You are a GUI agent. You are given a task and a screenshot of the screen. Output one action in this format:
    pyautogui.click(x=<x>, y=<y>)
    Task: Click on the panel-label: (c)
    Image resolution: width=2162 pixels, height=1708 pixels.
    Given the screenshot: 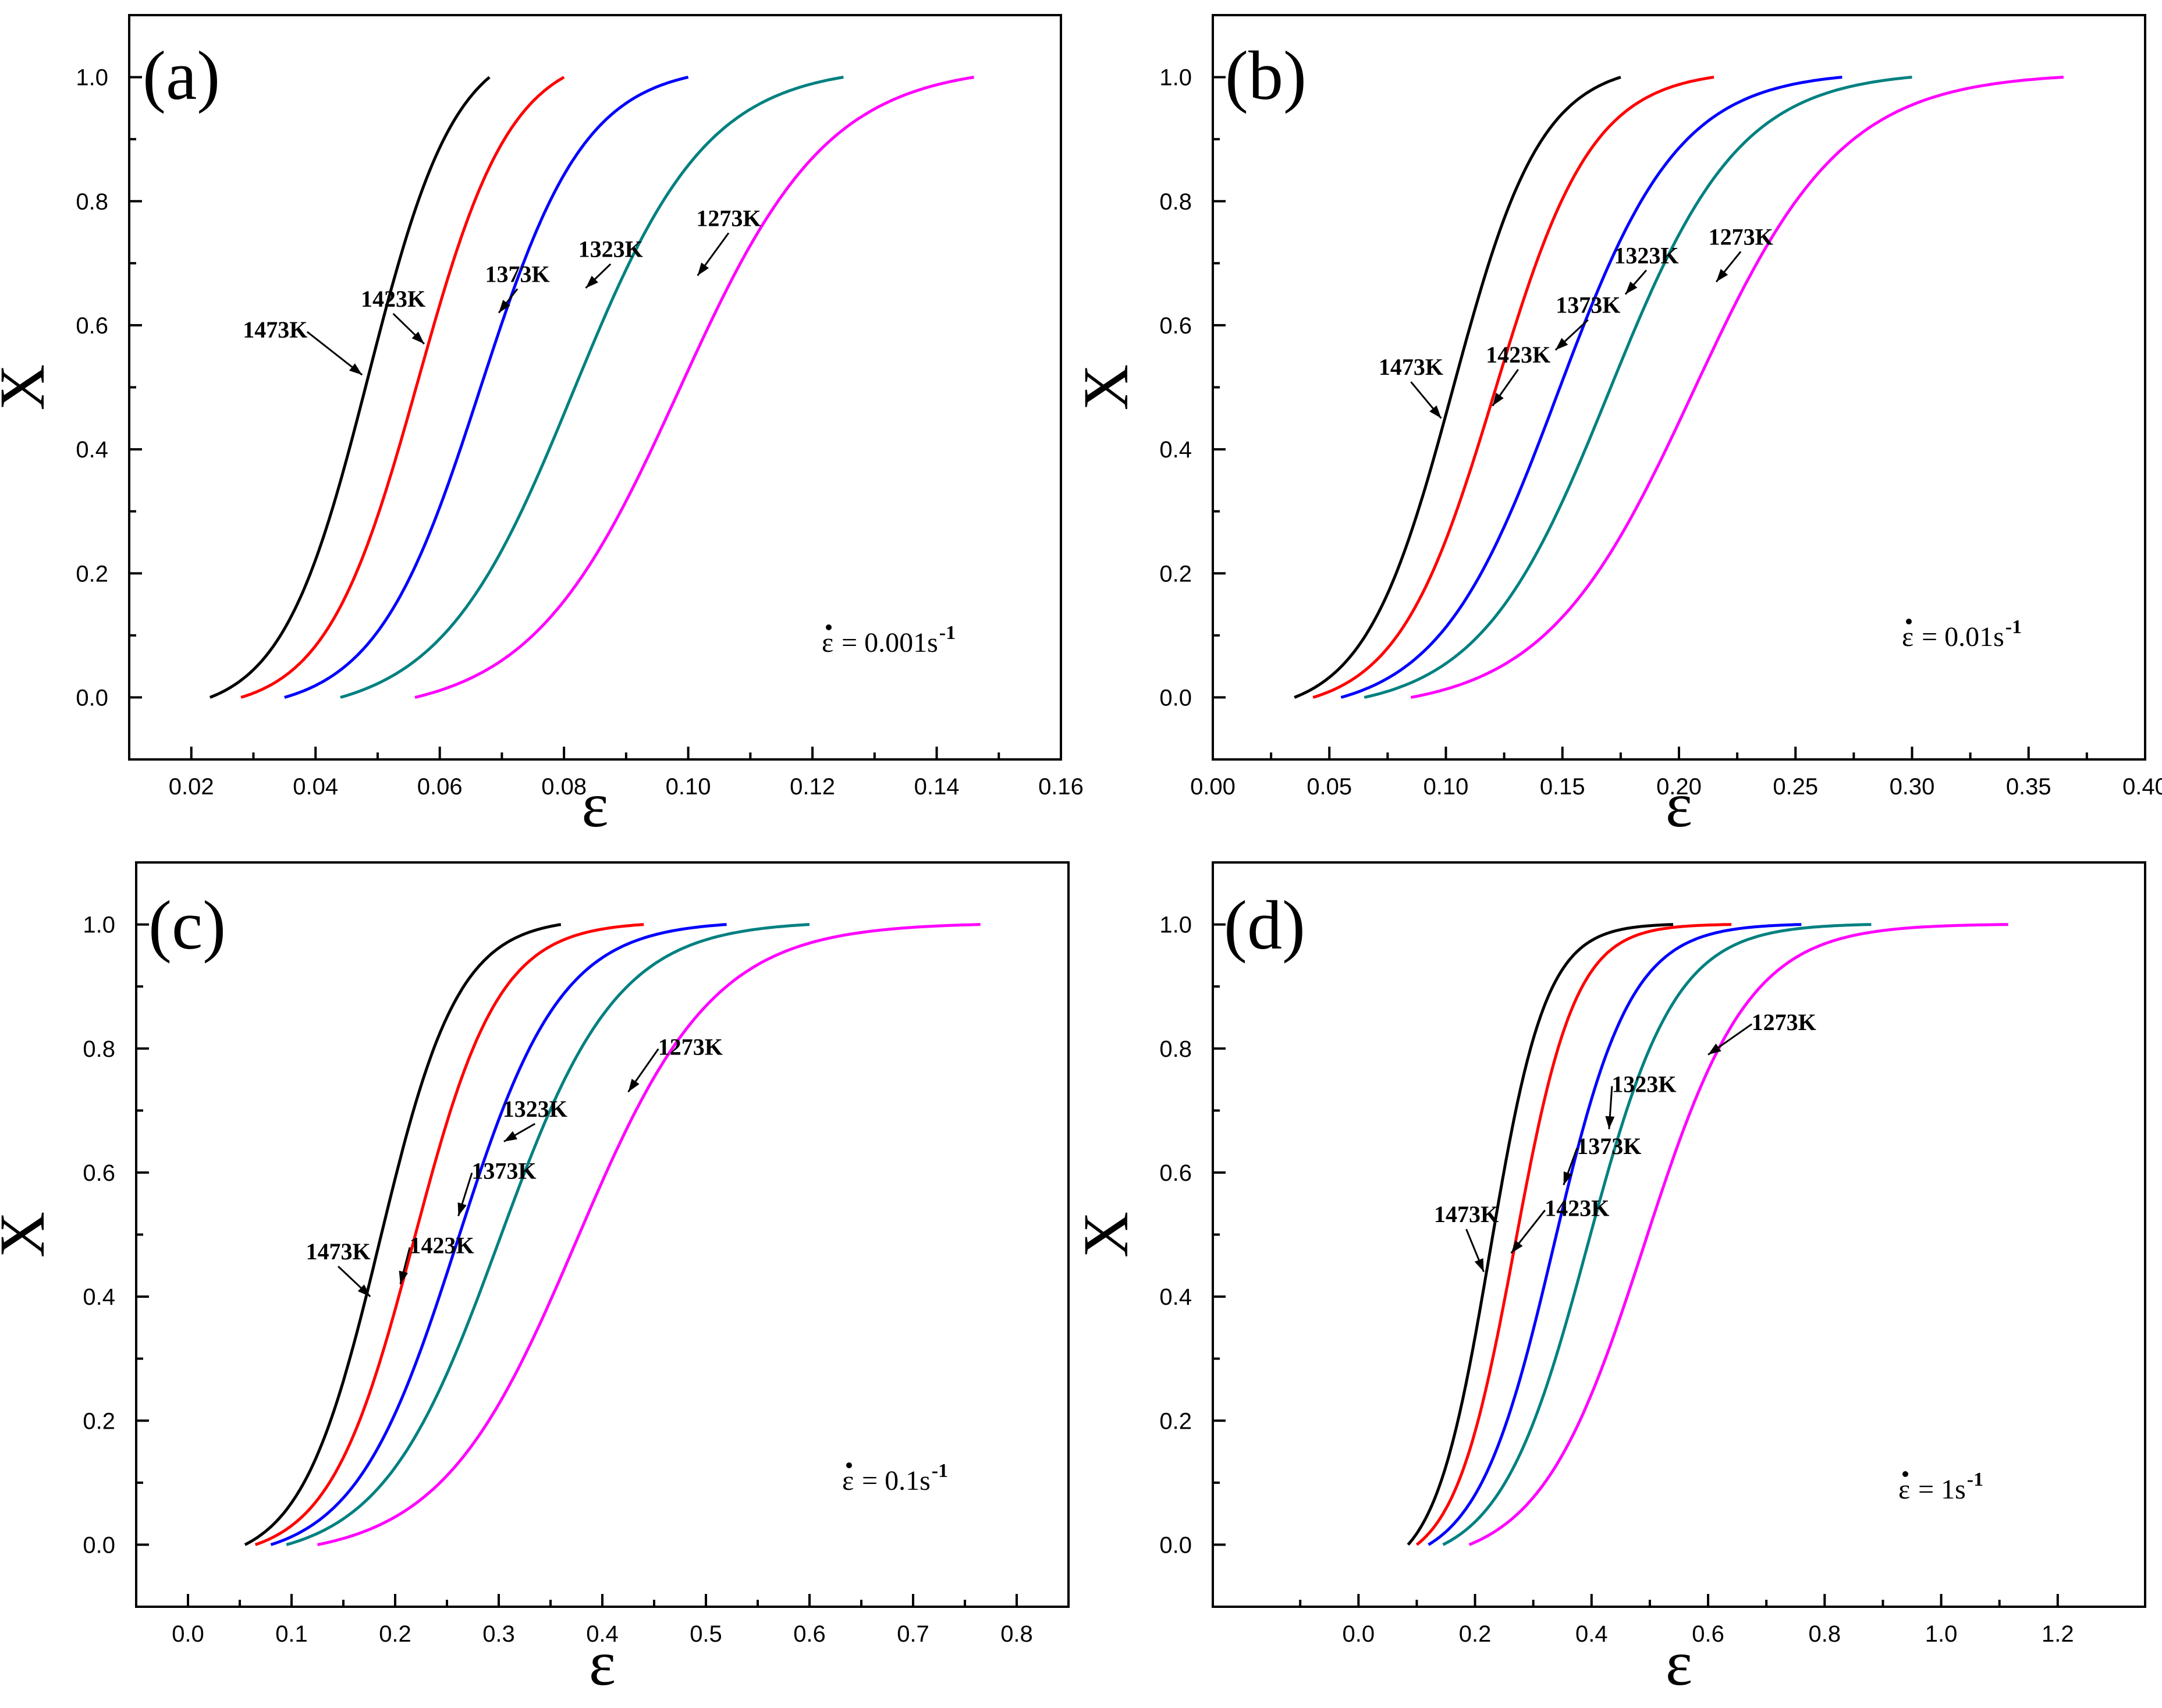 What is the action you would take?
    pyautogui.click(x=187, y=925)
    